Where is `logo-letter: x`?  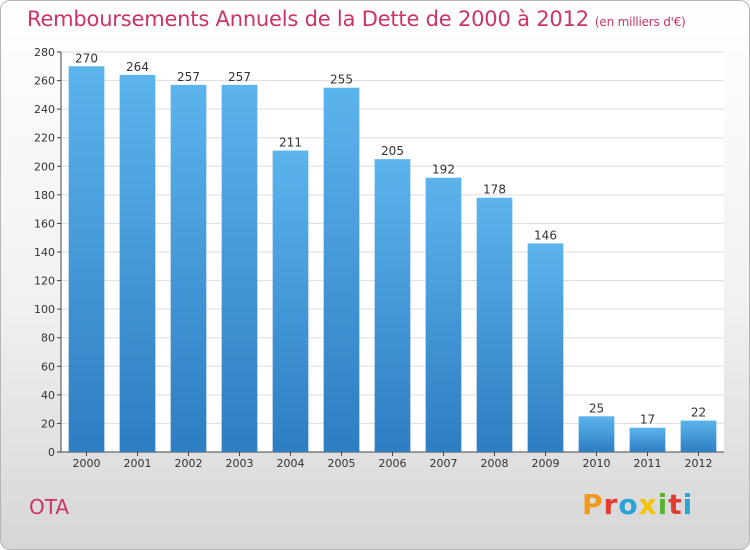
logo-letter: x is located at coordinates (648, 504).